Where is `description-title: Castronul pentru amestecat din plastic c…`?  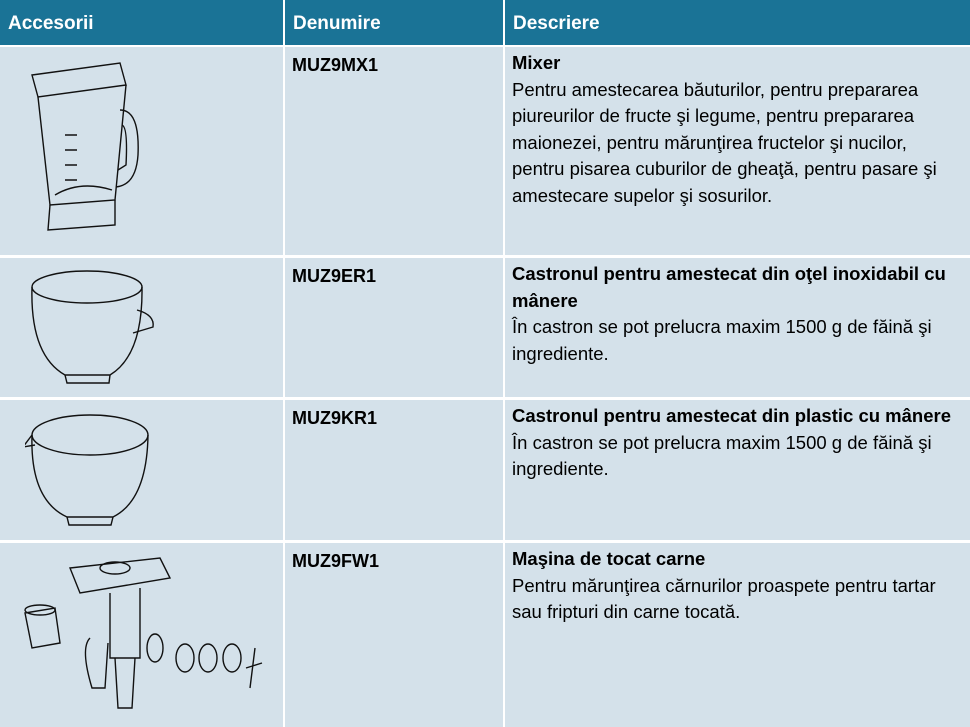
description-title: Castronul pentru amestecat din plastic c… is located at coordinates (731, 415).